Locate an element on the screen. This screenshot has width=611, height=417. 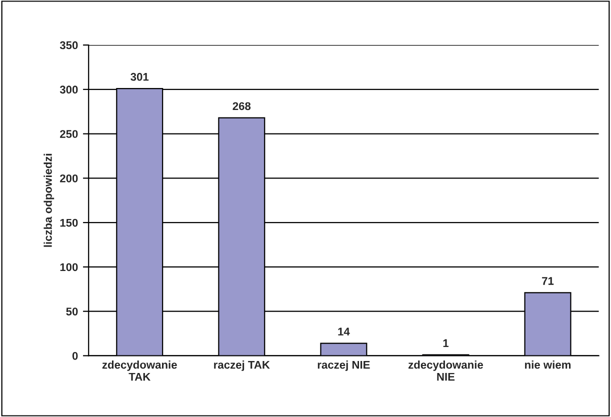
y-tick-label: 100 is located at coordinates (69, 267).